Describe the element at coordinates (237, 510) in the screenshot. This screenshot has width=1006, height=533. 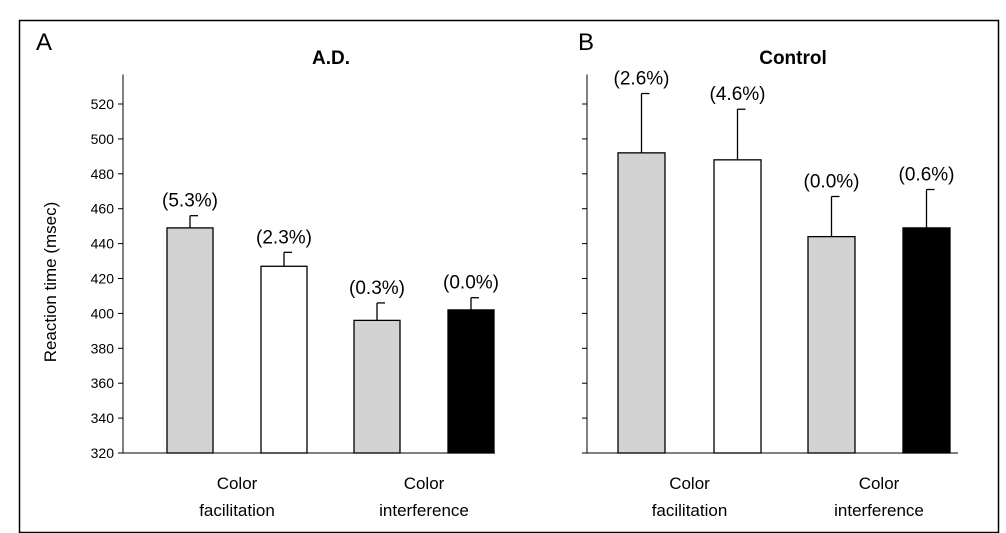
I see `panel-a-category-label: facilitation` at that location.